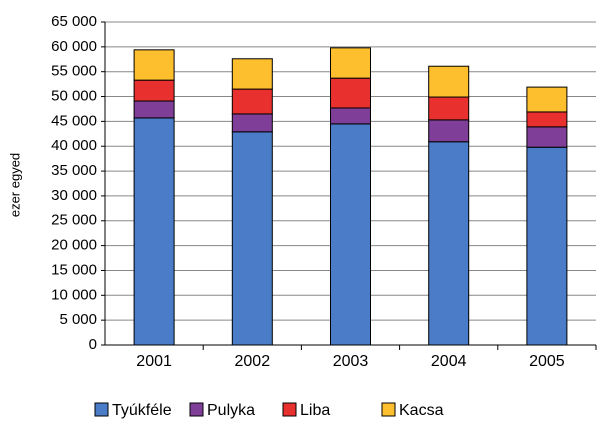 The image size is (597, 421). What do you see at coordinates (78, 319) in the screenshot?
I see `y-tick-label: 5 000` at bounding box center [78, 319].